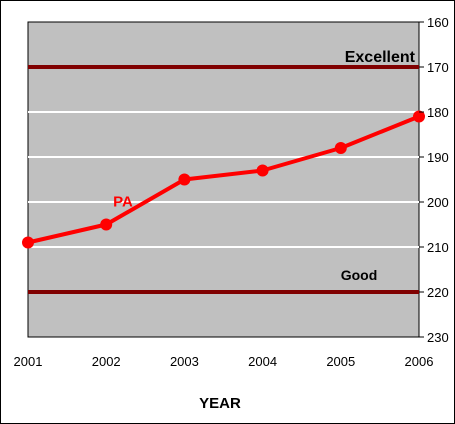  What do you see at coordinates (359, 275) in the screenshot?
I see `reference-label-good: Good` at bounding box center [359, 275].